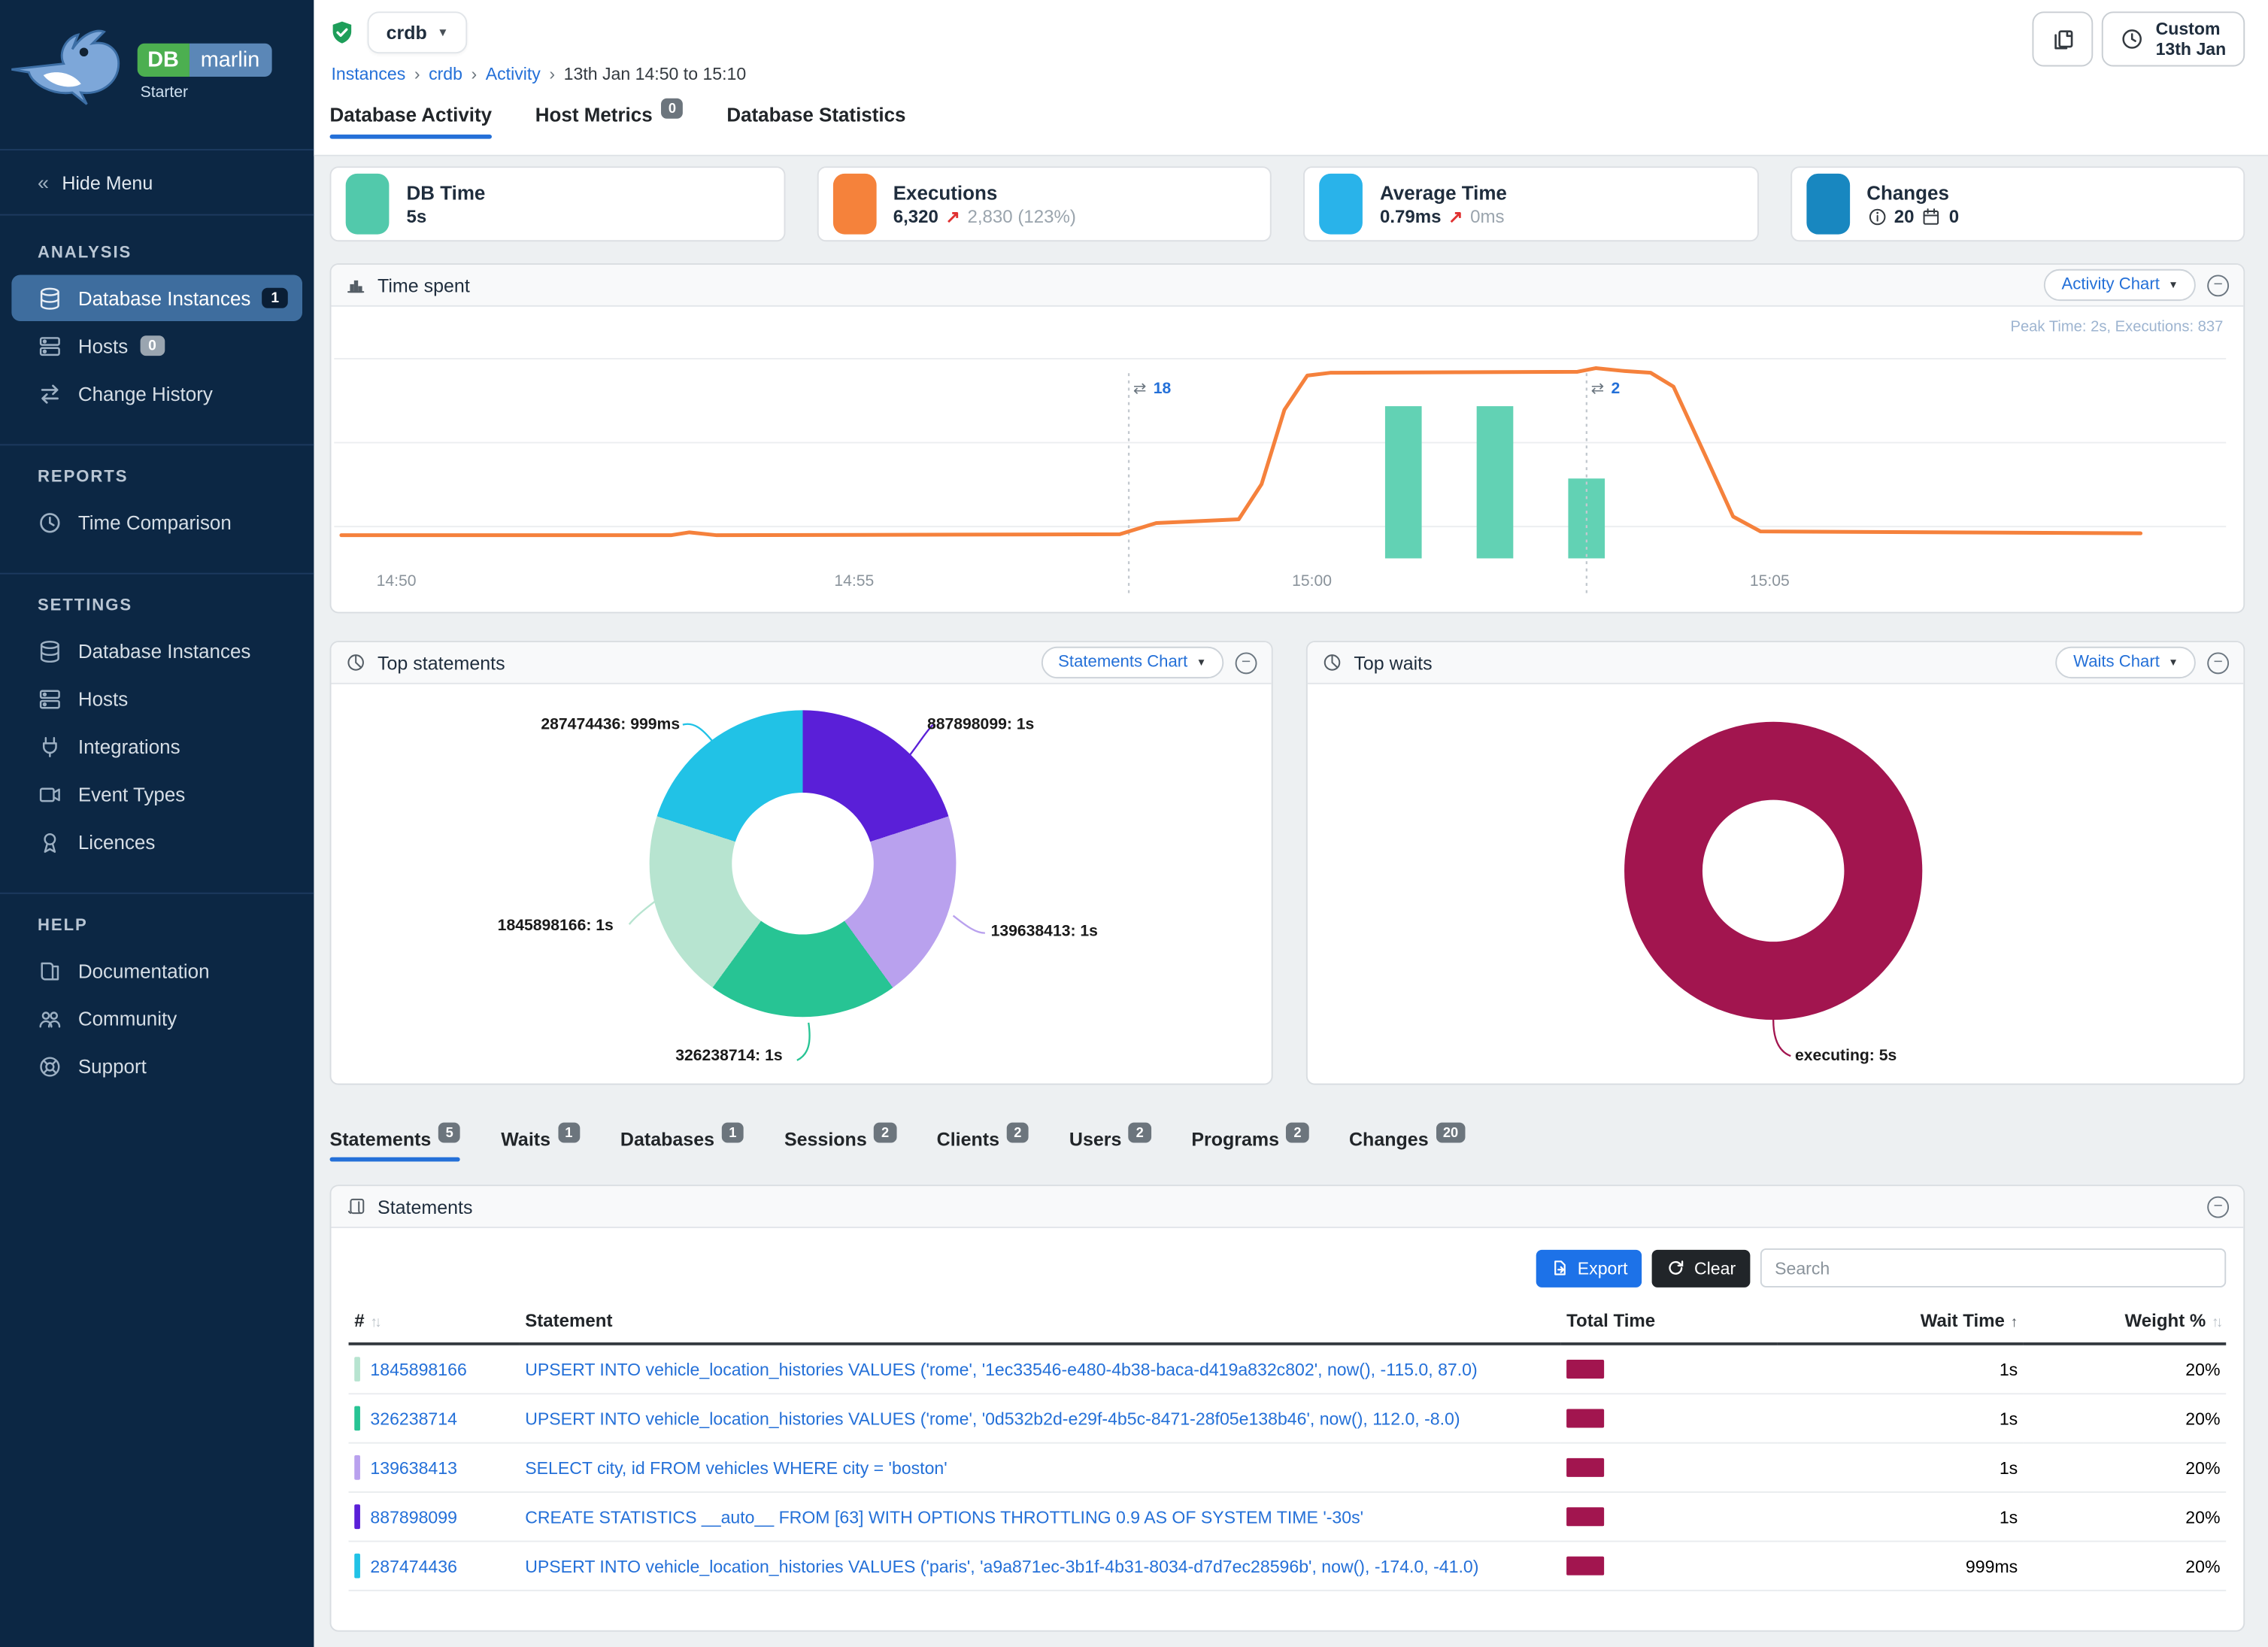 The width and height of the screenshot is (2268, 1647). What do you see at coordinates (1701, 1267) in the screenshot?
I see `clear-button: Clear` at bounding box center [1701, 1267].